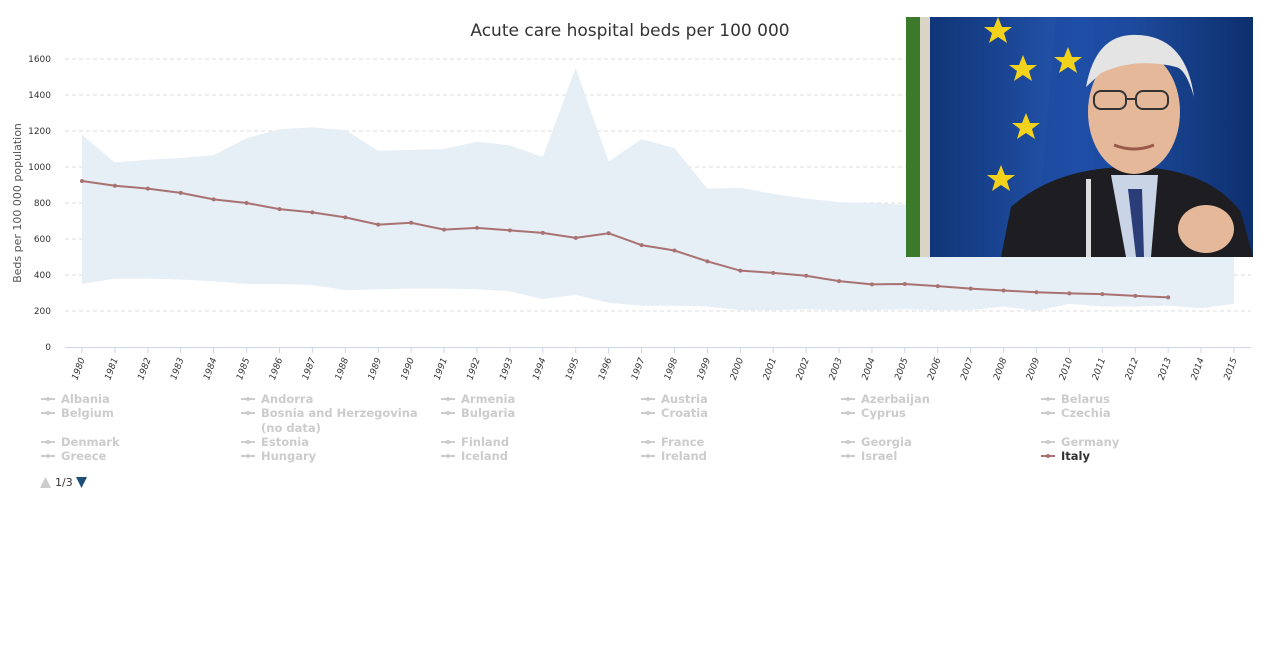 Image resolution: width=1267 pixels, height=660 pixels. Describe the element at coordinates (339, 413) in the screenshot. I see `legend-label: Bosnia and Herzegovina` at that location.